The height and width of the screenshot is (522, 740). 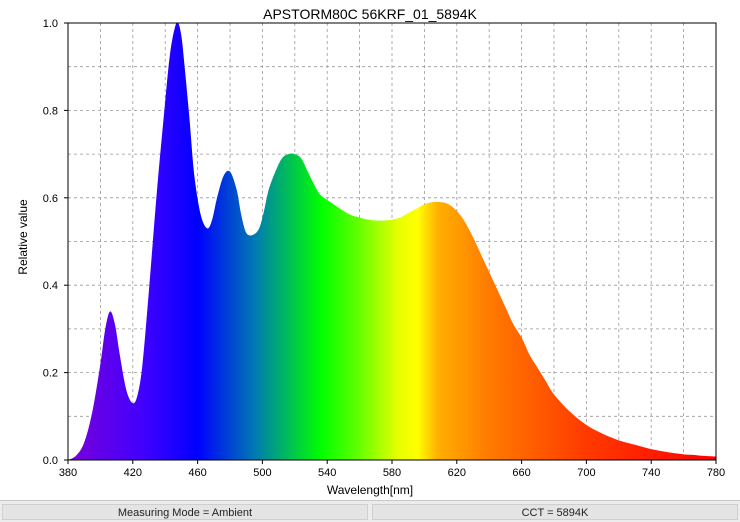 I want to click on chart-title: APSTORM80C 56KRF_01_5894K, so click(x=370, y=14).